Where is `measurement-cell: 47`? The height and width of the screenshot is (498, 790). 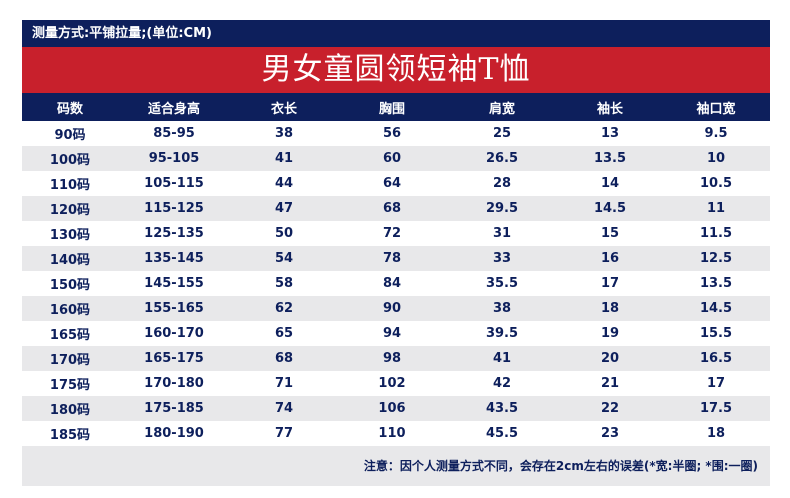 measurement-cell: 47 is located at coordinates (284, 208).